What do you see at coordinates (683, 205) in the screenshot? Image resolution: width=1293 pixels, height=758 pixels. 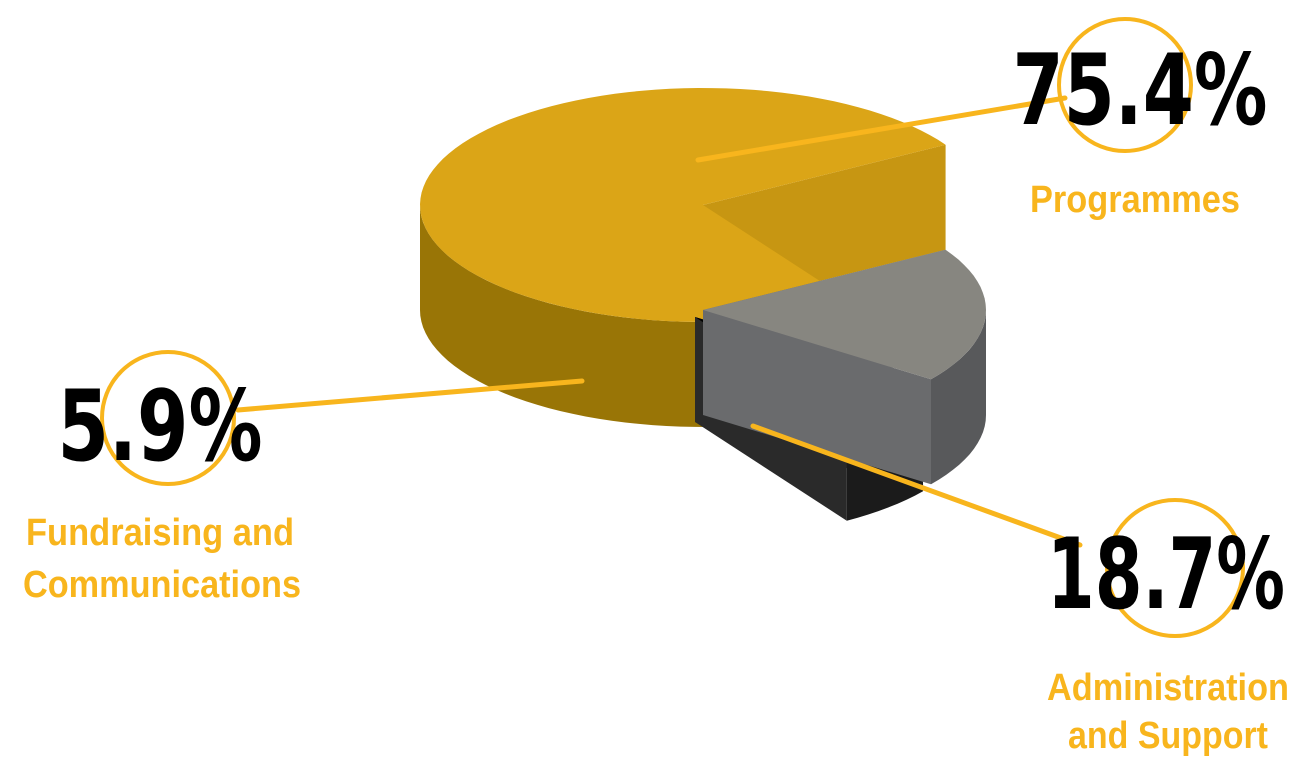 I see `slice-0-top` at bounding box center [683, 205].